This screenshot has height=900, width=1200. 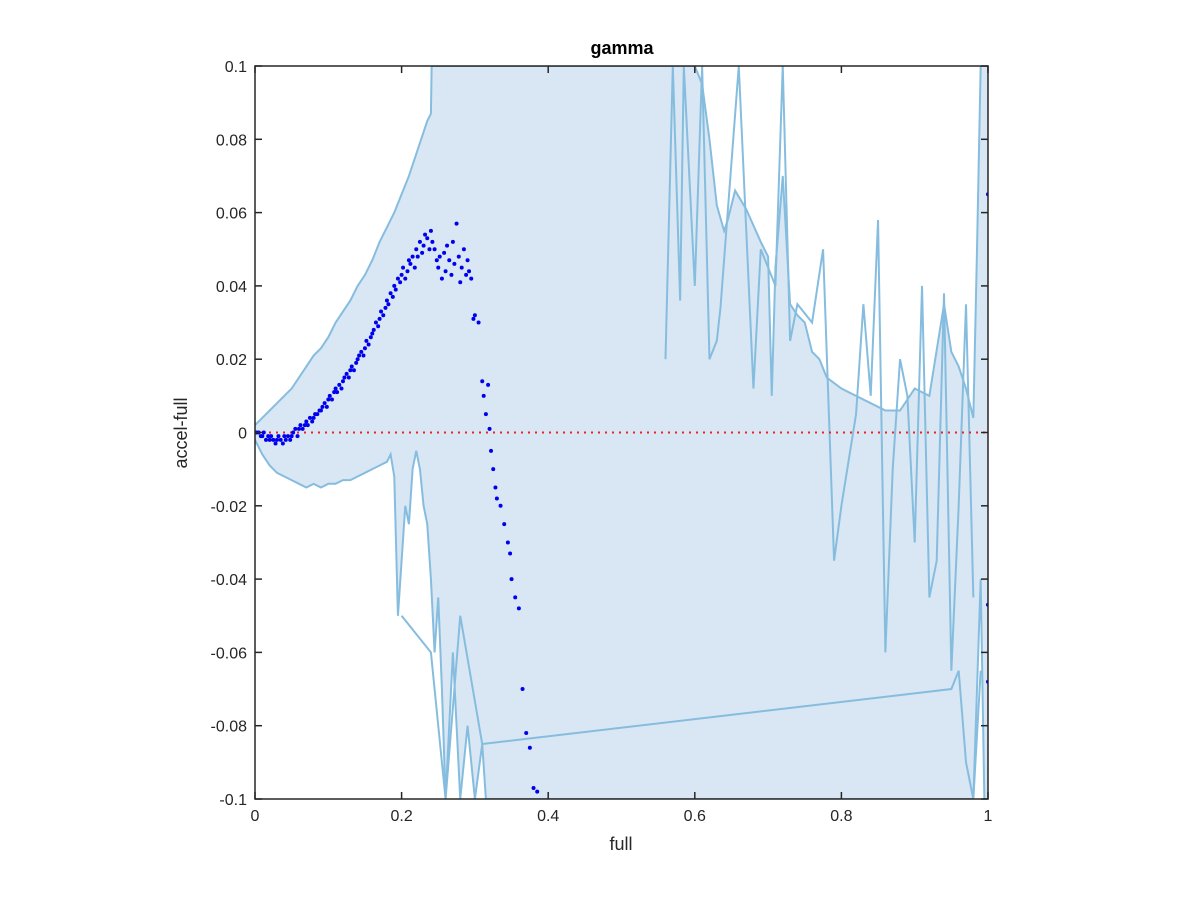 I want to click on y-tick-label: -0.08, so click(x=229, y=727).